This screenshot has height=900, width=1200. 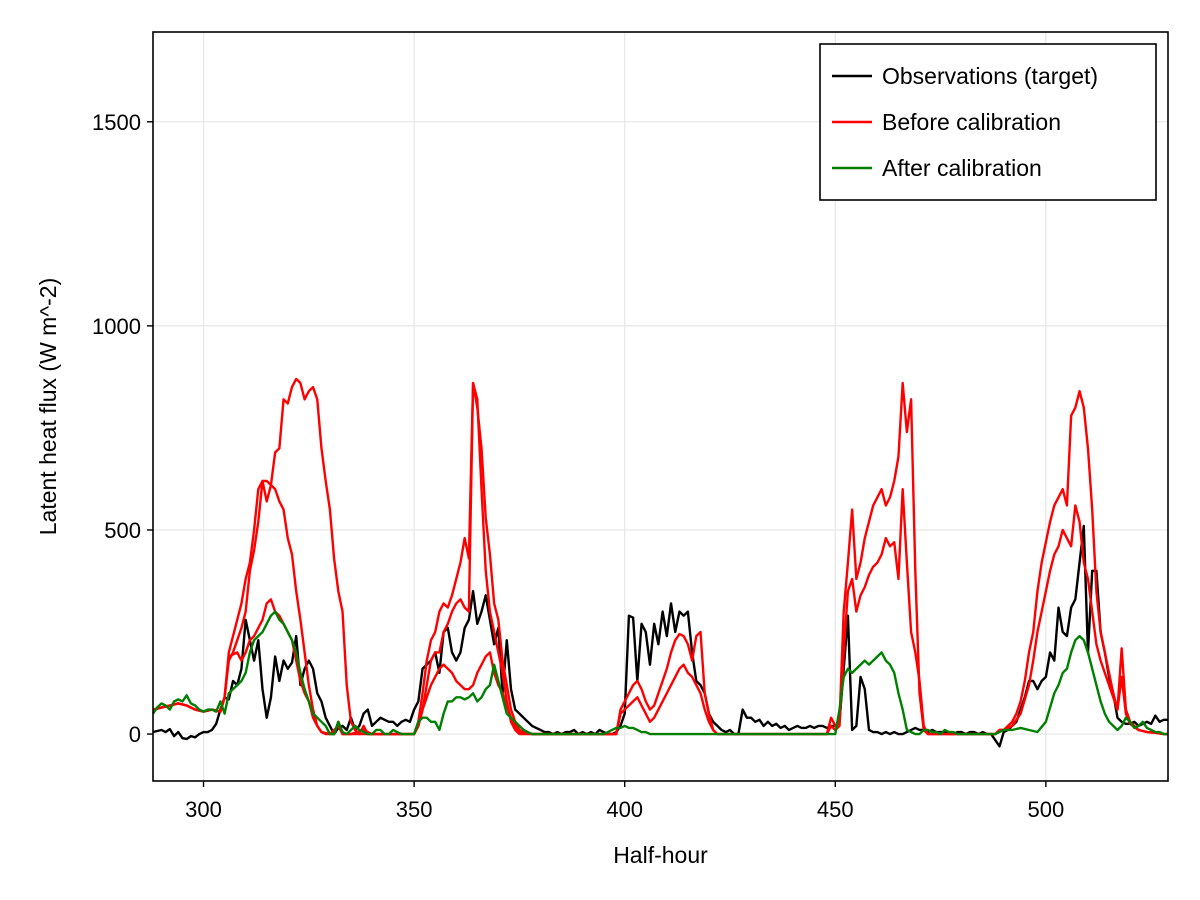 What do you see at coordinates (414, 809) in the screenshot?
I see `x-tick-label: 350` at bounding box center [414, 809].